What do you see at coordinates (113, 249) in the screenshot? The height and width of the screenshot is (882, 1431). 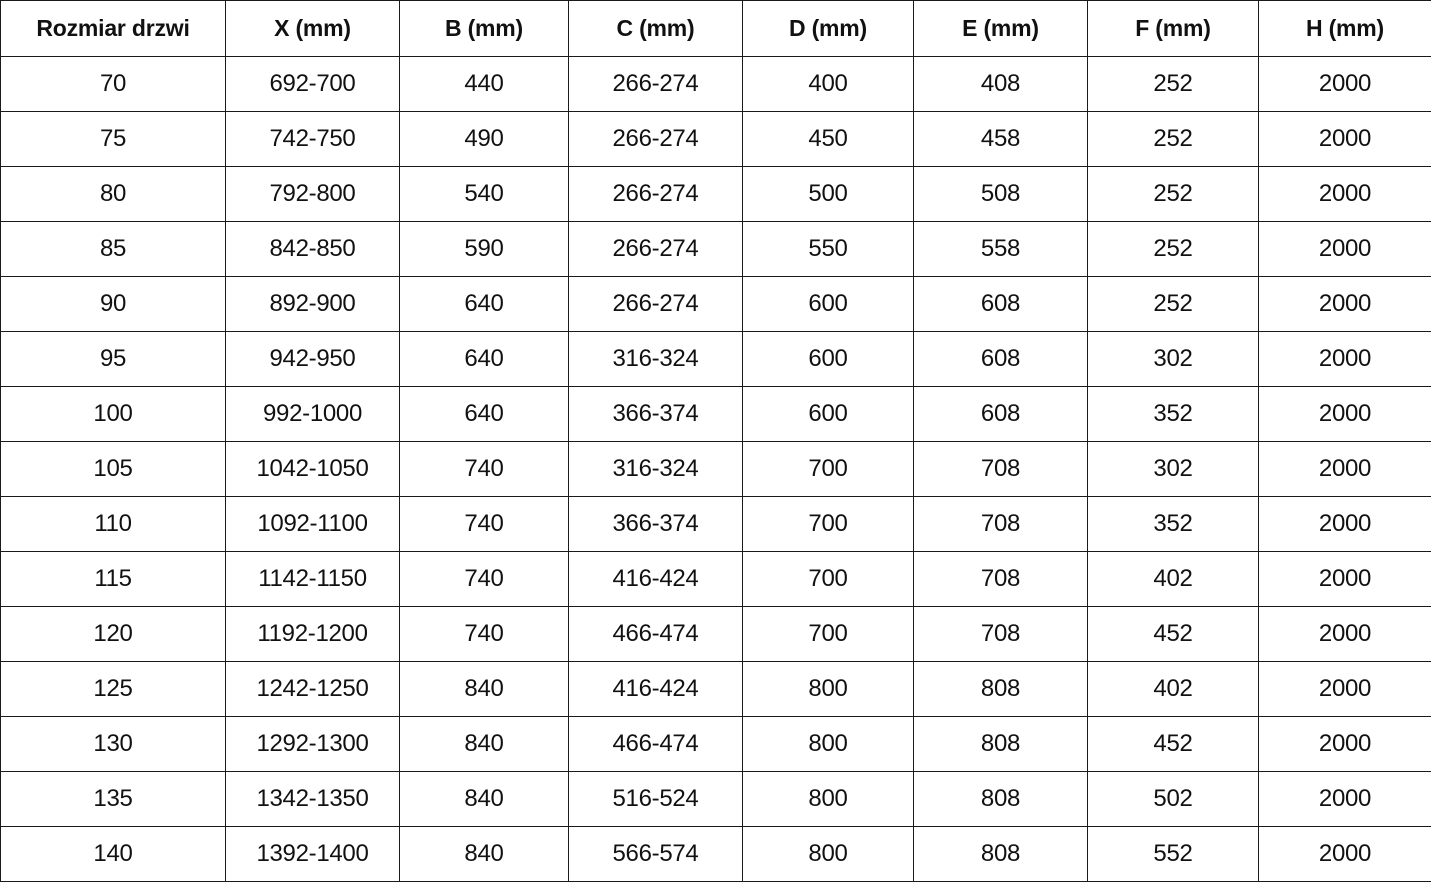 I see `cell-size: 85` at bounding box center [113, 249].